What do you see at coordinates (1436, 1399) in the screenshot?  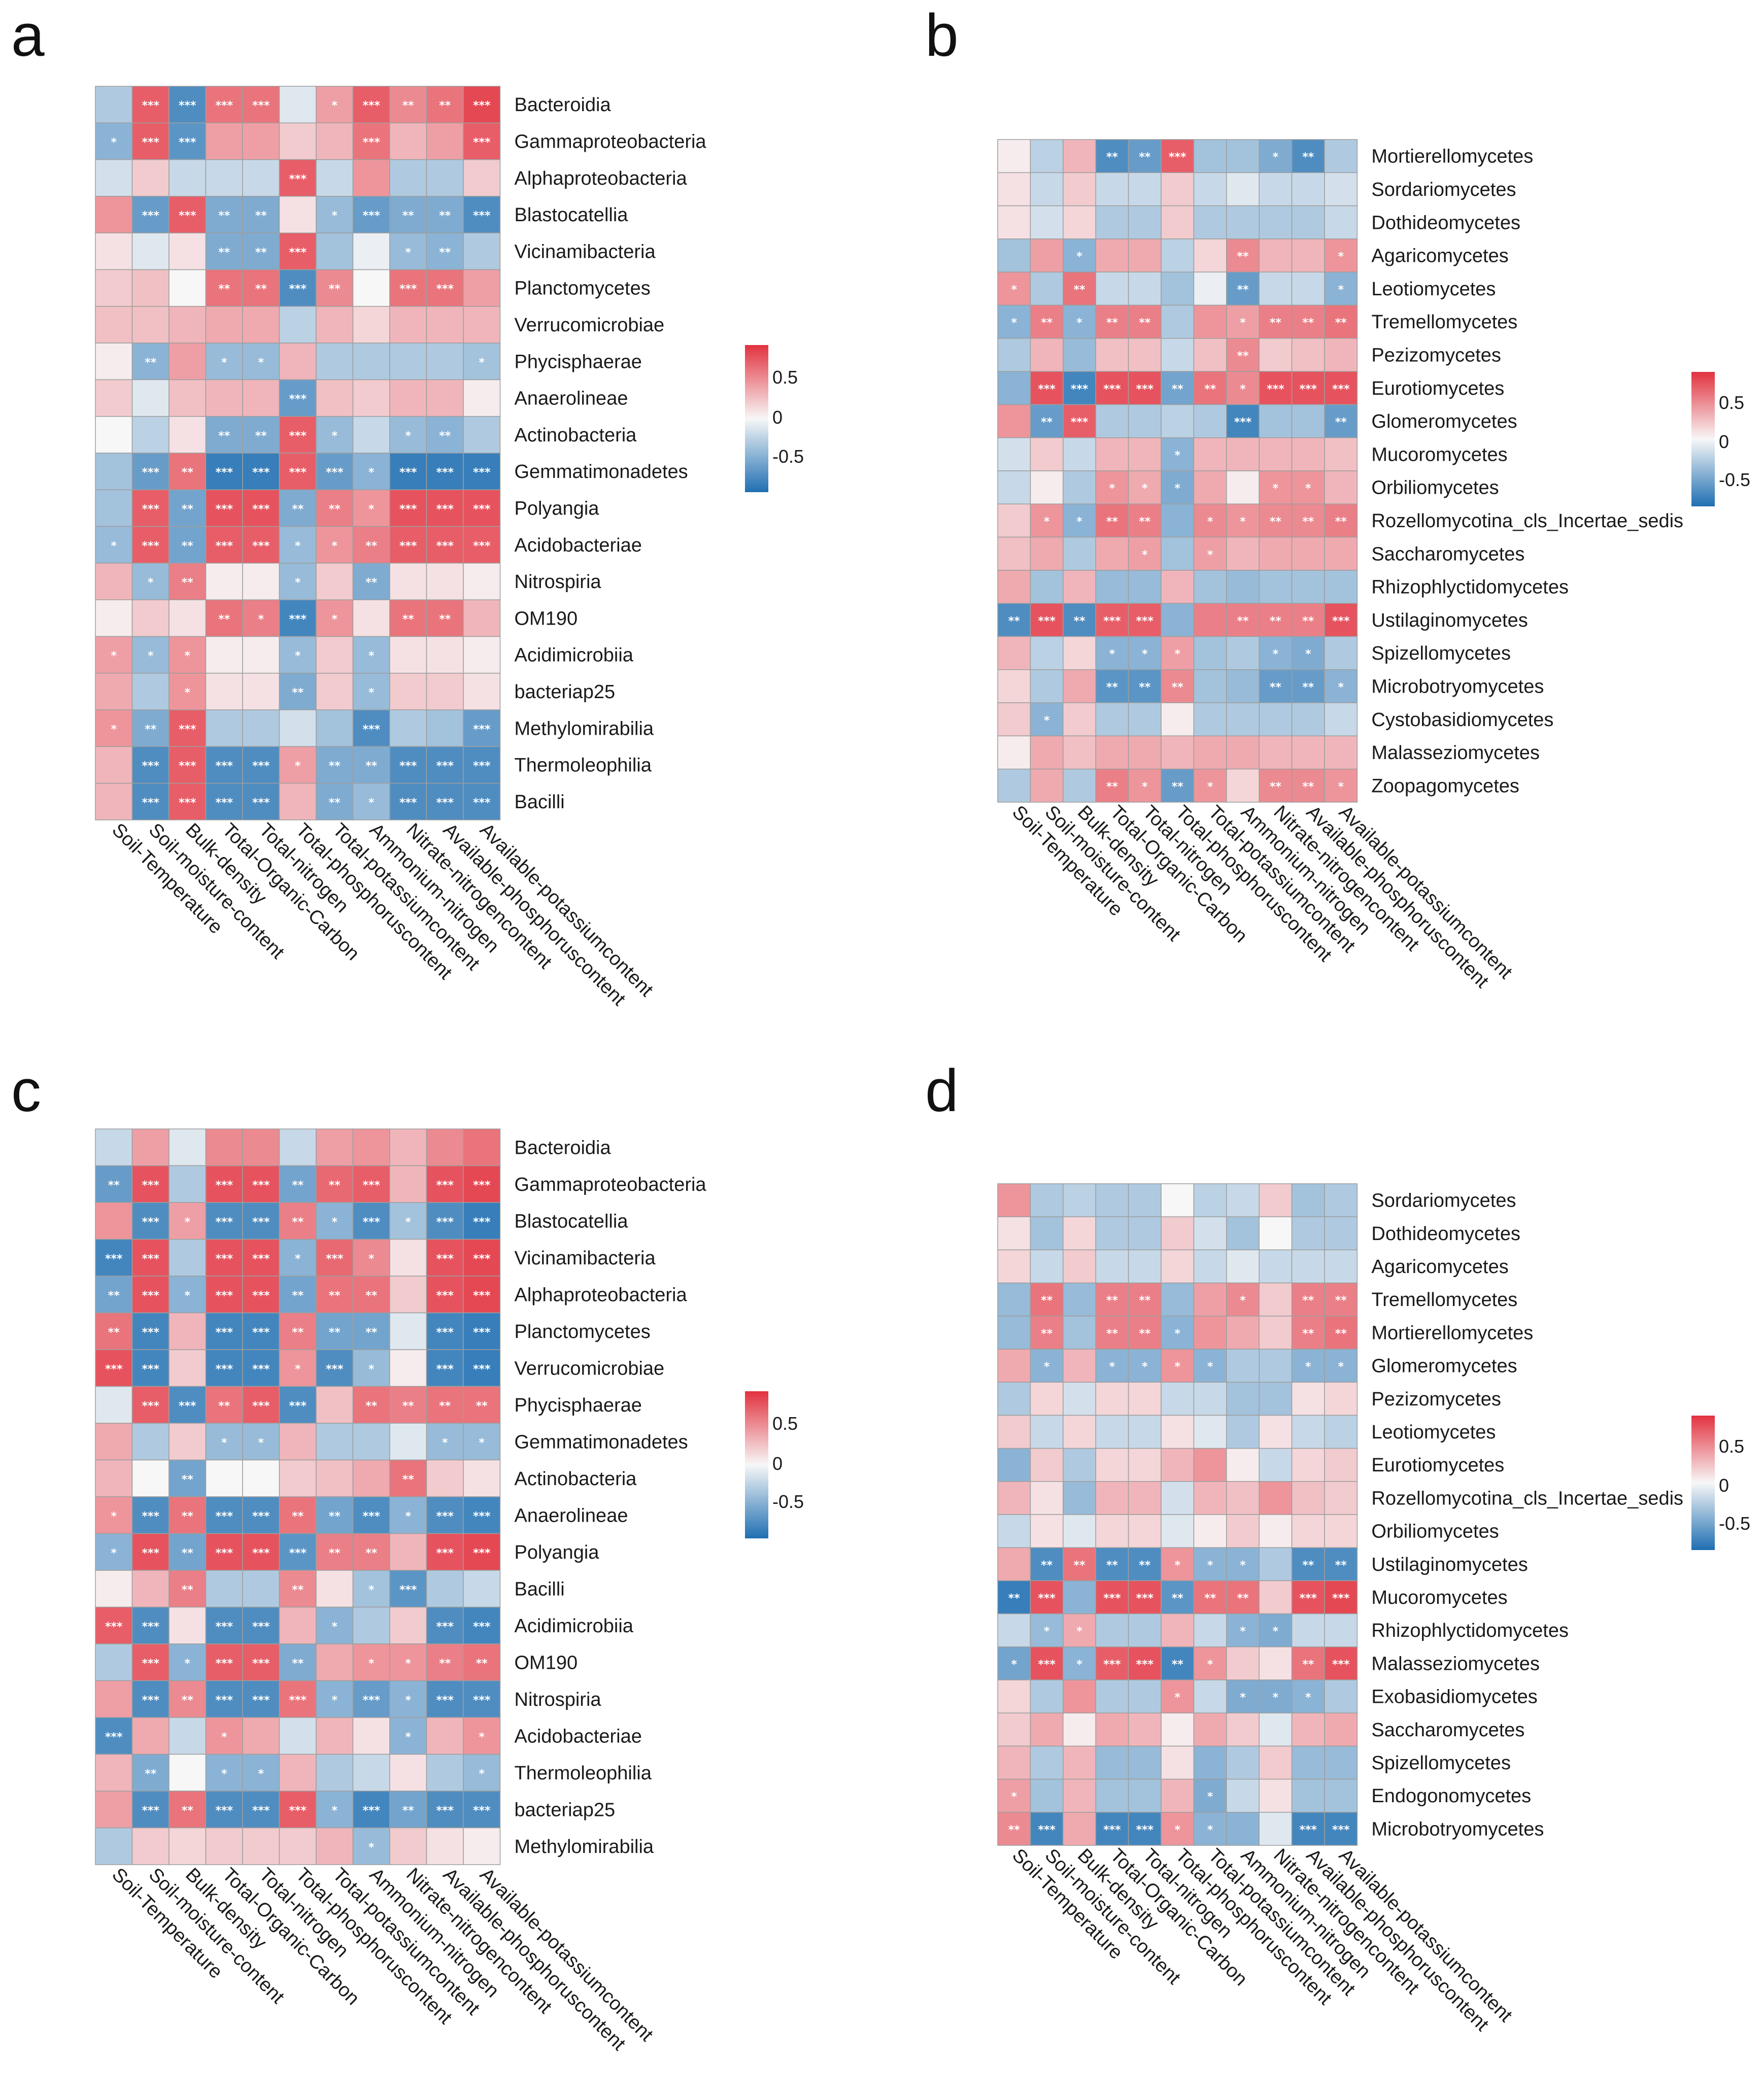 I see `row-label: Pezizomycetes` at bounding box center [1436, 1399].